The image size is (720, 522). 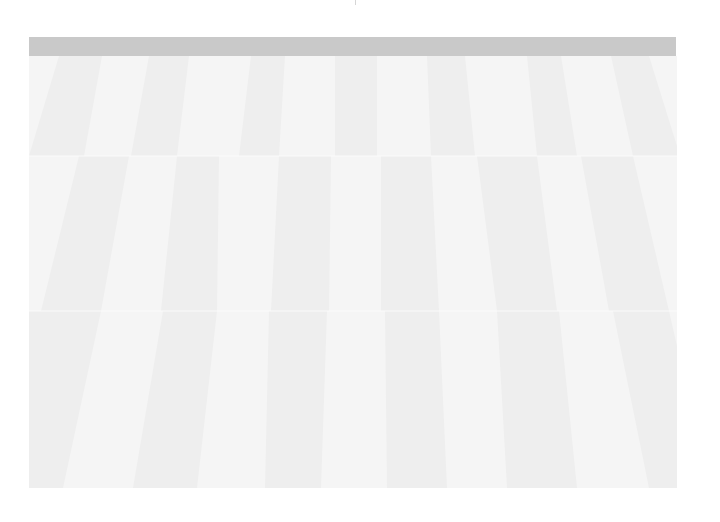 I want to click on top-marker-tick, so click(x=355, y=2).